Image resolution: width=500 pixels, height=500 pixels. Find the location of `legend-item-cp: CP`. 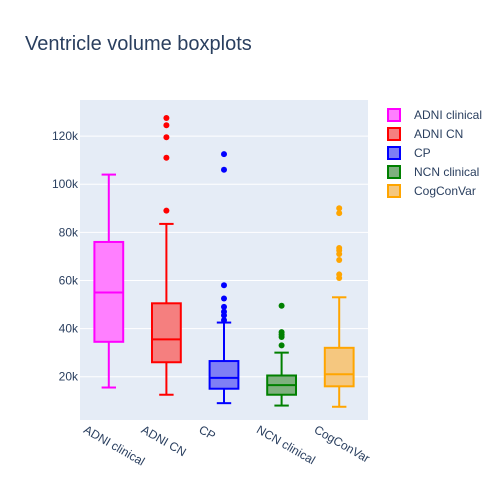

legend-item-cp: CP is located at coordinates (409, 153).